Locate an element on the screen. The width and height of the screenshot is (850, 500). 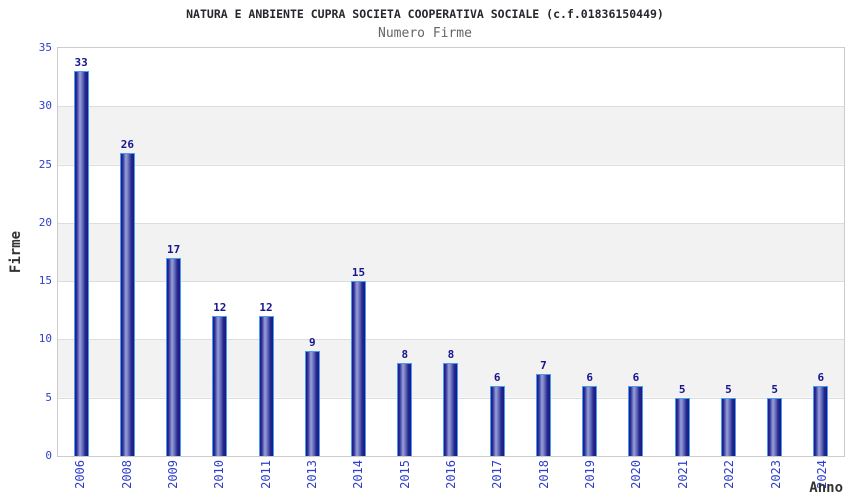
x-tick-label: 2010 is located at coordinates (219, 474).